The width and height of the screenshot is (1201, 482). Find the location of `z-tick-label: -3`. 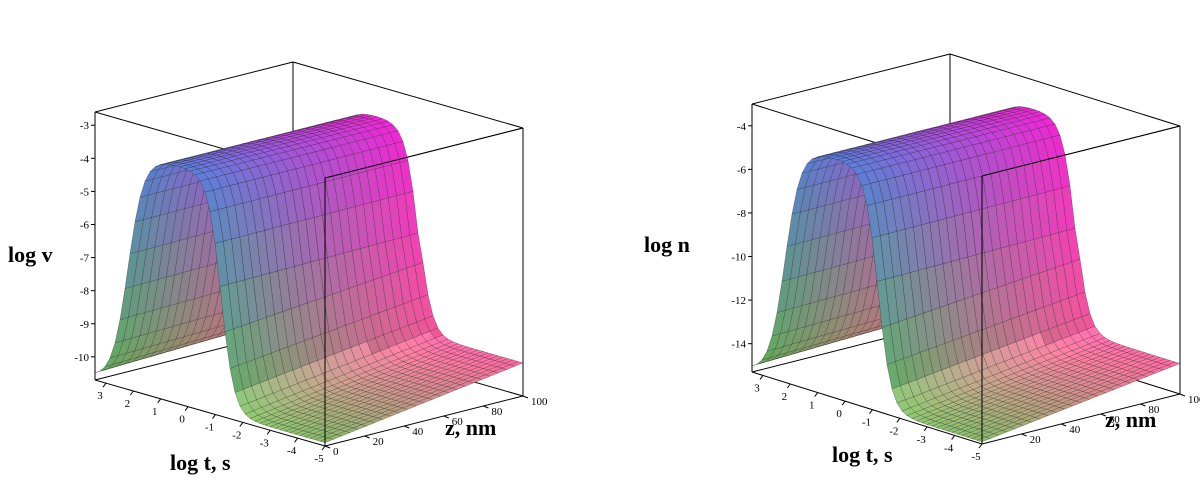

z-tick-label: -3 is located at coordinates (85, 126).